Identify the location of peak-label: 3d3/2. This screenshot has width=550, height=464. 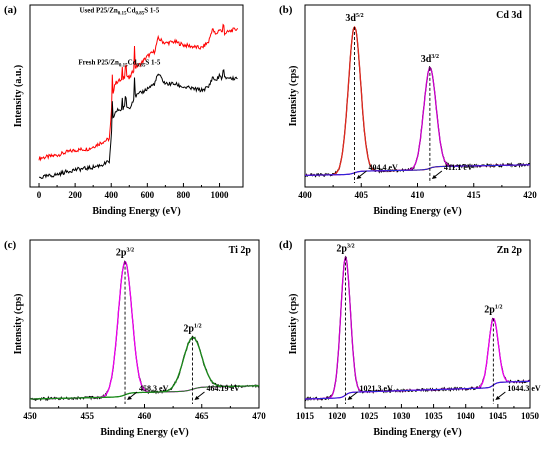
(430, 59).